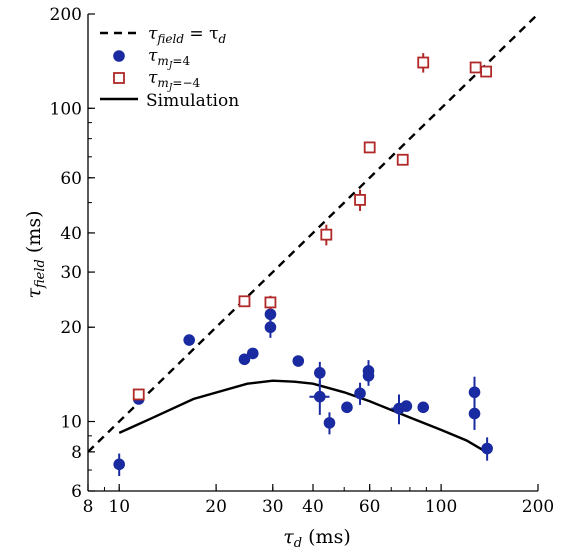 The width and height of the screenshot is (570, 552). What do you see at coordinates (66, 15) in the screenshot?
I see `y-tick-label: 200` at bounding box center [66, 15].